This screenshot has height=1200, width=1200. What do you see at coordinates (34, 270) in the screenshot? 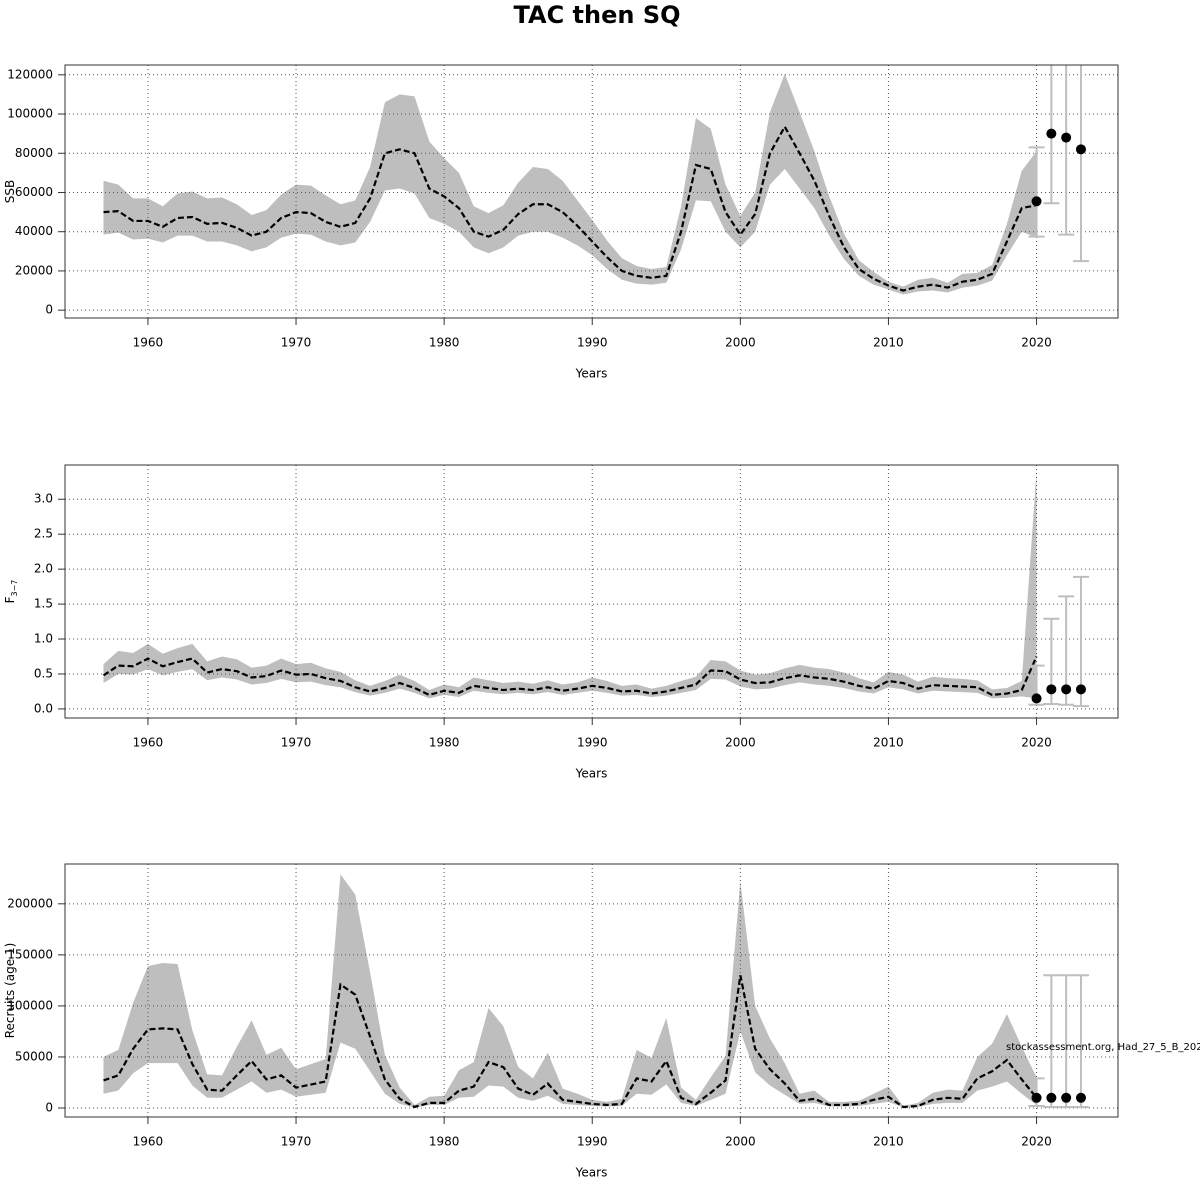
I see `y-tick-label: 20000` at bounding box center [34, 270].